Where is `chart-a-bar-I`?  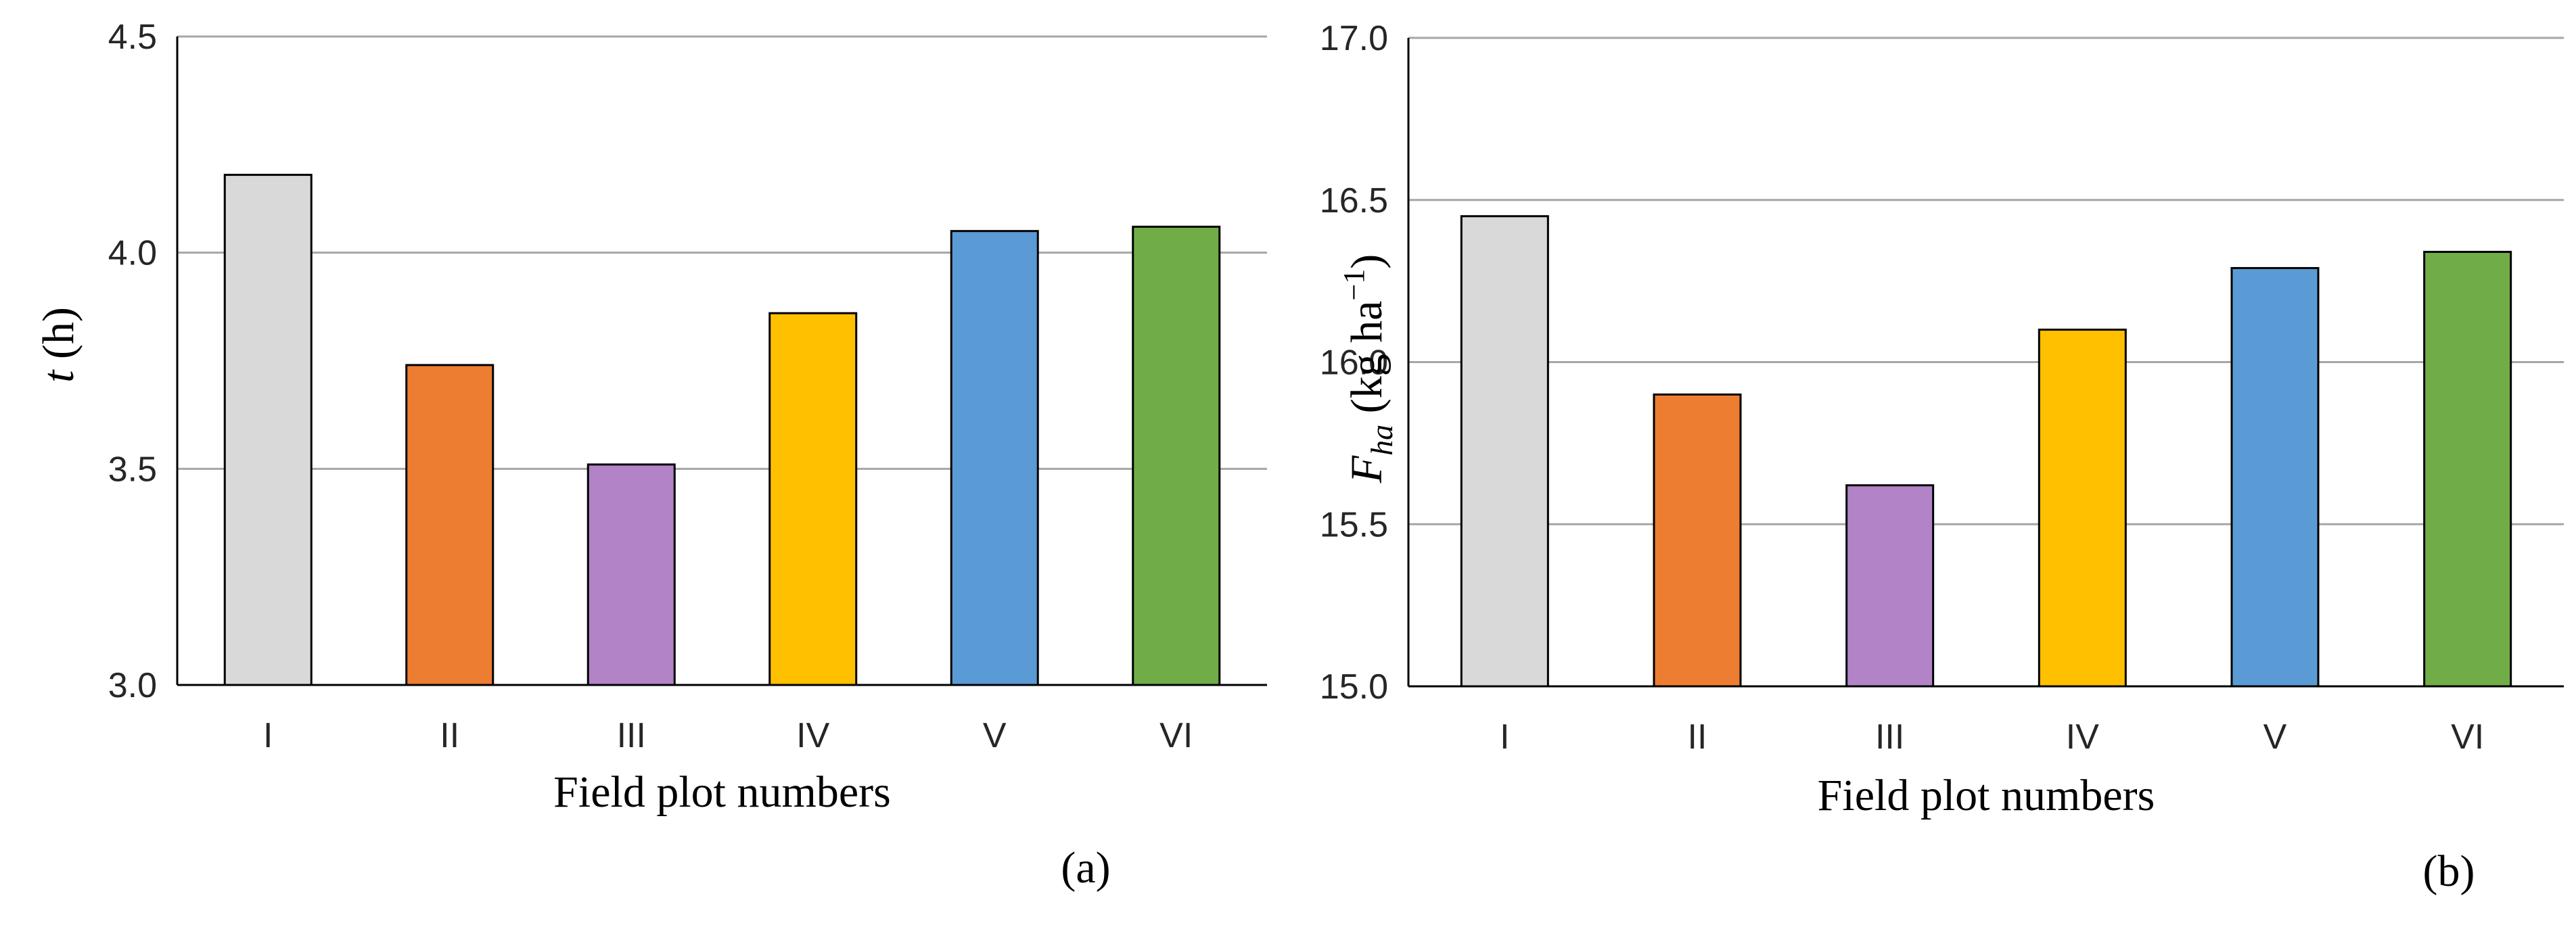 chart-a-bar-I is located at coordinates (268, 430).